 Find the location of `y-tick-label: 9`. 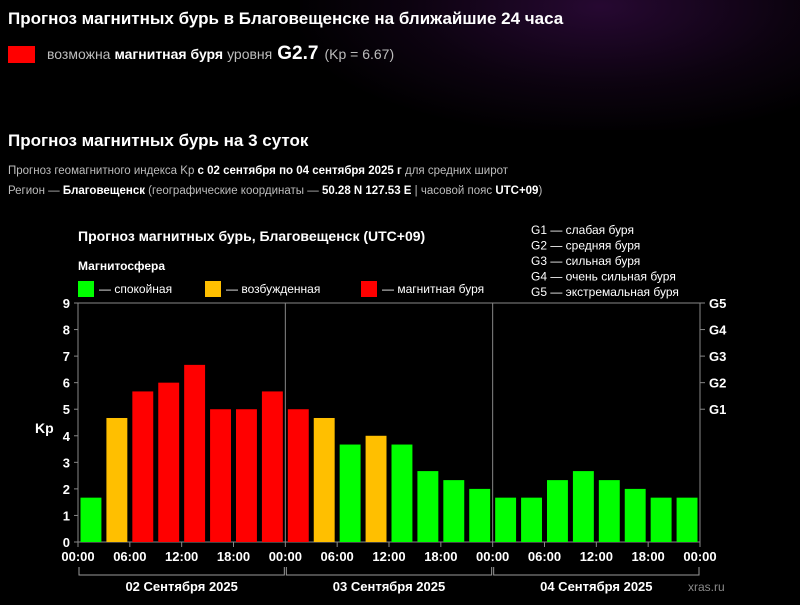

y-tick-label: 9 is located at coordinates (66, 303).